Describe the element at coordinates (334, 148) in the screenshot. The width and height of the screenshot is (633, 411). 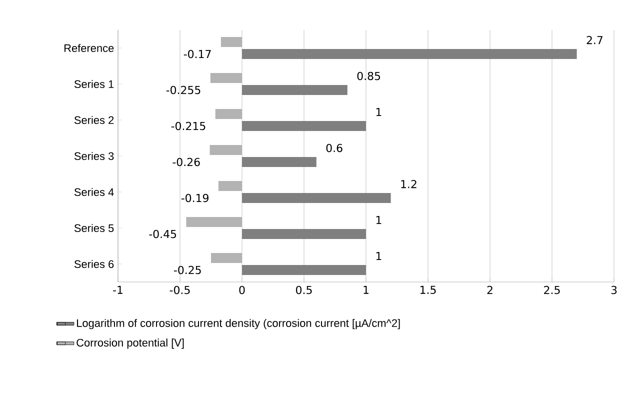
I see `data-label: 0.6` at that location.